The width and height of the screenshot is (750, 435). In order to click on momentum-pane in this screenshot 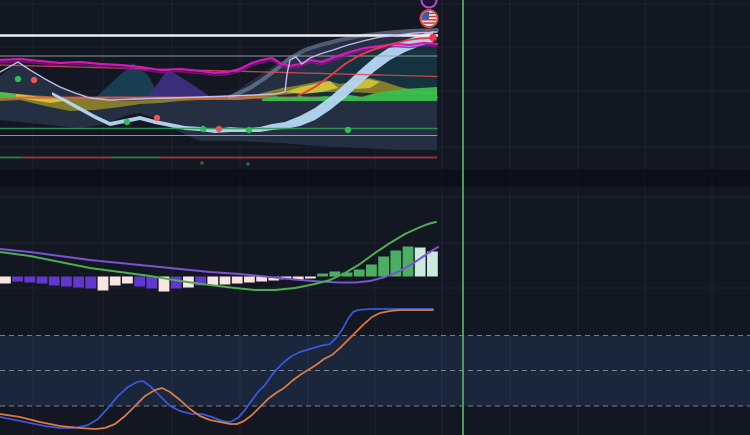, I will do `click(219, 256)`.